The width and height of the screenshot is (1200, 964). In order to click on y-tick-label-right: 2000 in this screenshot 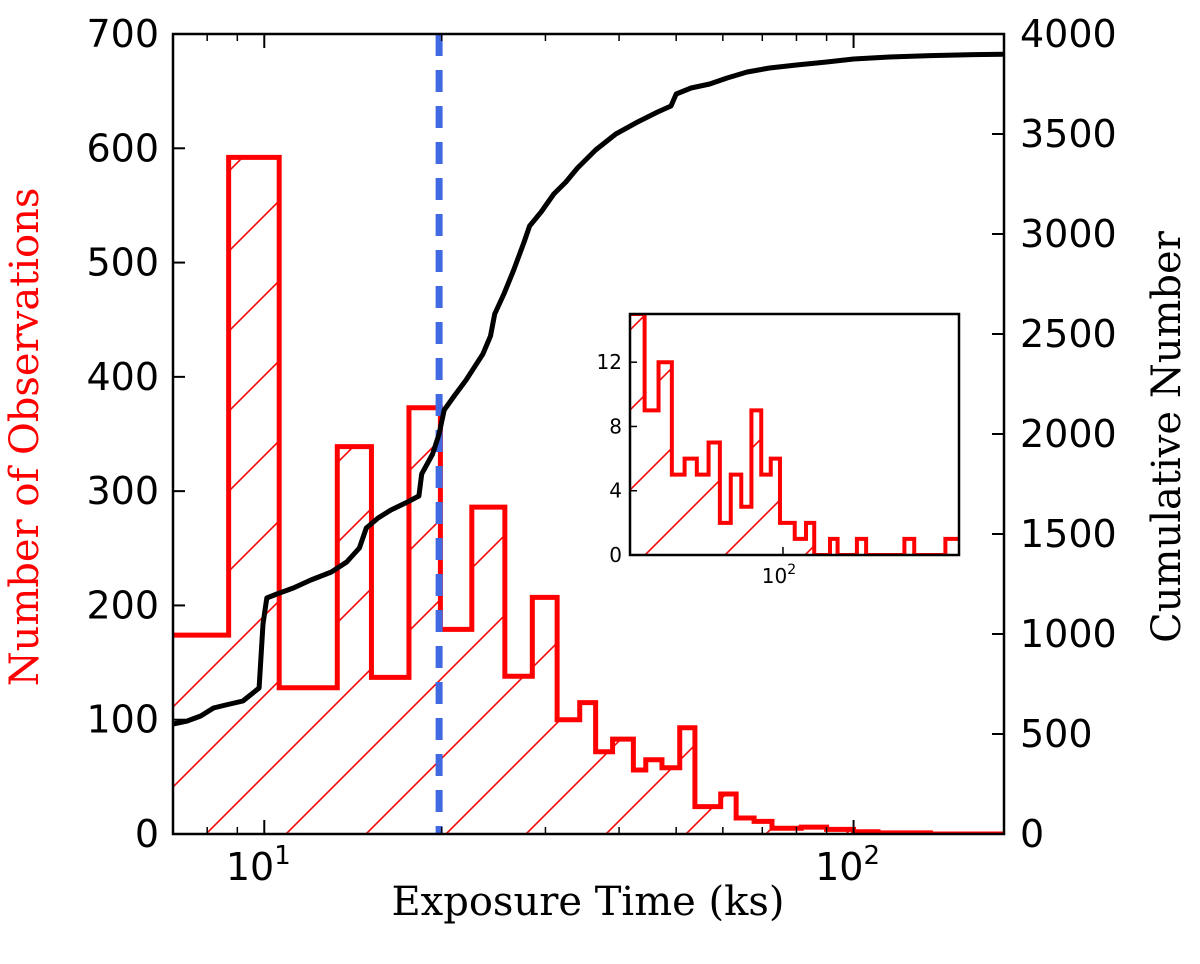, I will do `click(1068, 434)`.